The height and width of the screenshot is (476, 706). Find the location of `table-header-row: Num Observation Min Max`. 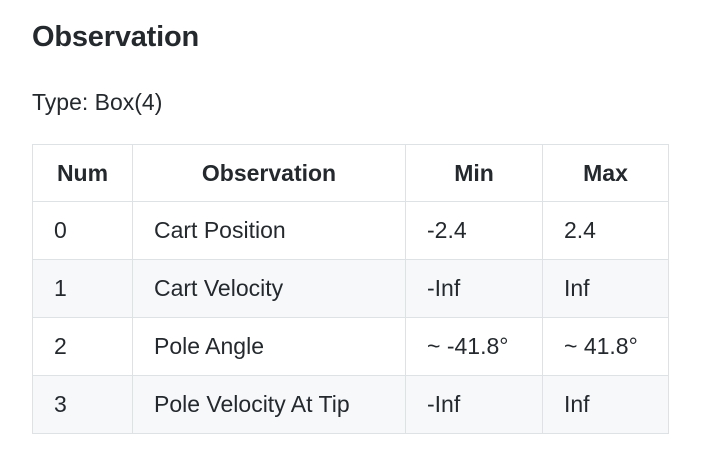

table-header-row: Num Observation Min Max is located at coordinates (351, 173).